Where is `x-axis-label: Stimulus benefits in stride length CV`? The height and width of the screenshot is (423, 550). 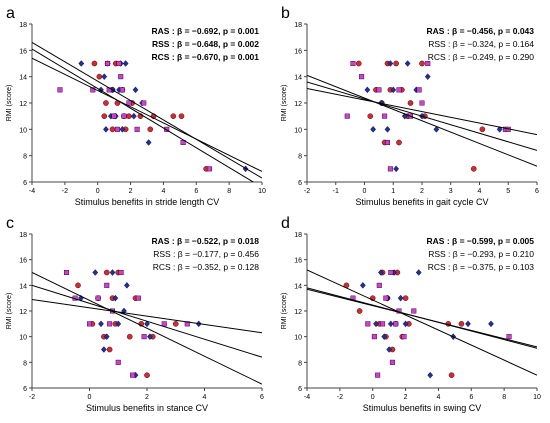 x-axis-label: Stimulus benefits in stride length CV is located at coordinates (147, 202).